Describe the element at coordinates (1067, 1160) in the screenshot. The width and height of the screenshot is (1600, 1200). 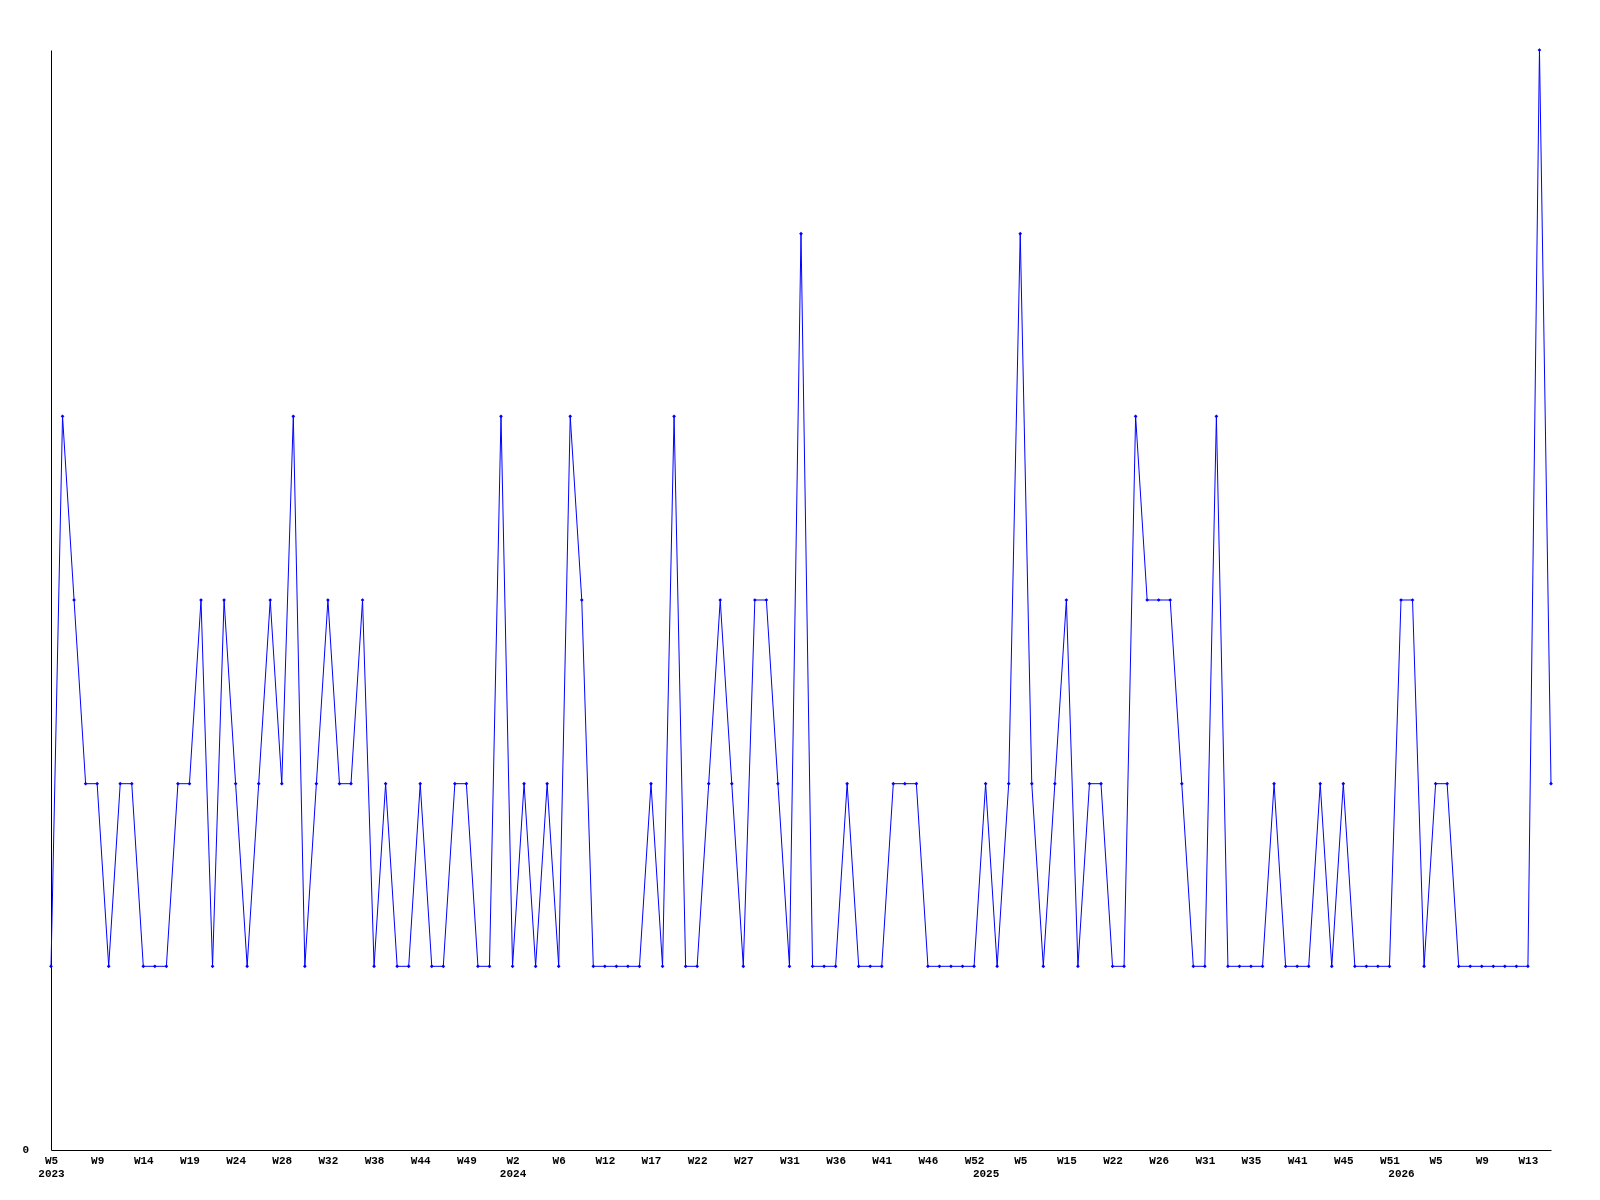
I see `x-tick-label: W15` at that location.